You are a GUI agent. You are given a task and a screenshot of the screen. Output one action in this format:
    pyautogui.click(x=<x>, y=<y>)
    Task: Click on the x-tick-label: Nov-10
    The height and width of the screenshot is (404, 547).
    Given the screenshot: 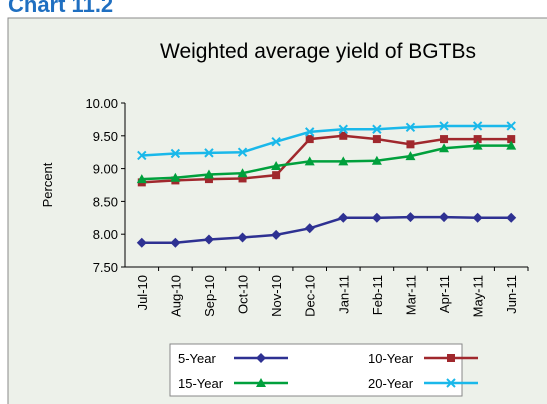 What is the action you would take?
    pyautogui.click(x=276, y=296)
    